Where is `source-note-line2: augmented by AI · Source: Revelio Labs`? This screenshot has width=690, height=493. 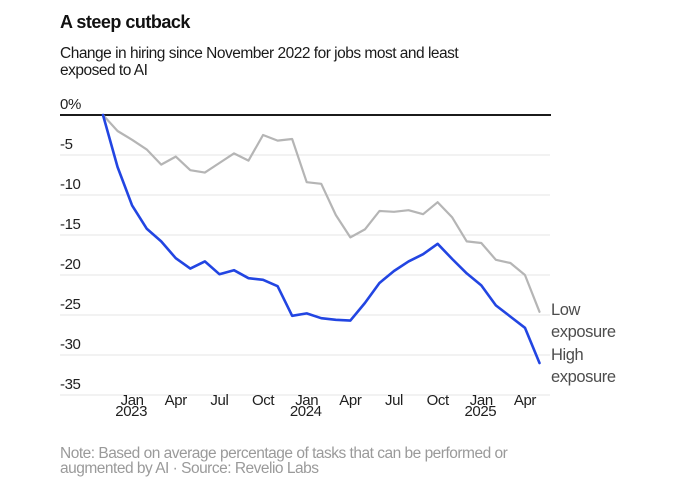 source-note-line2: augmented by AI · Source: Revelio Labs is located at coordinates (189, 468).